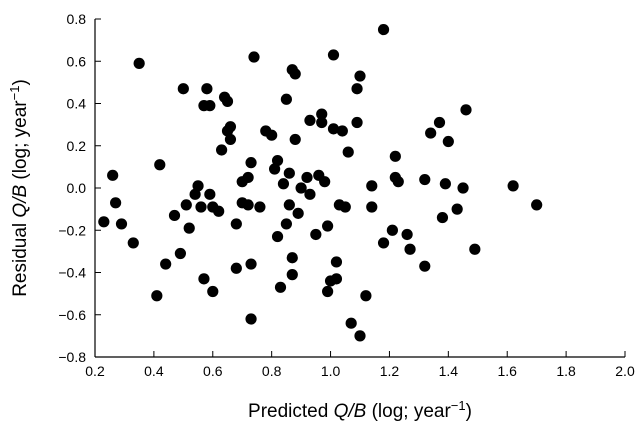  I want to click on x-tick-label: 1.2, so click(390, 371).